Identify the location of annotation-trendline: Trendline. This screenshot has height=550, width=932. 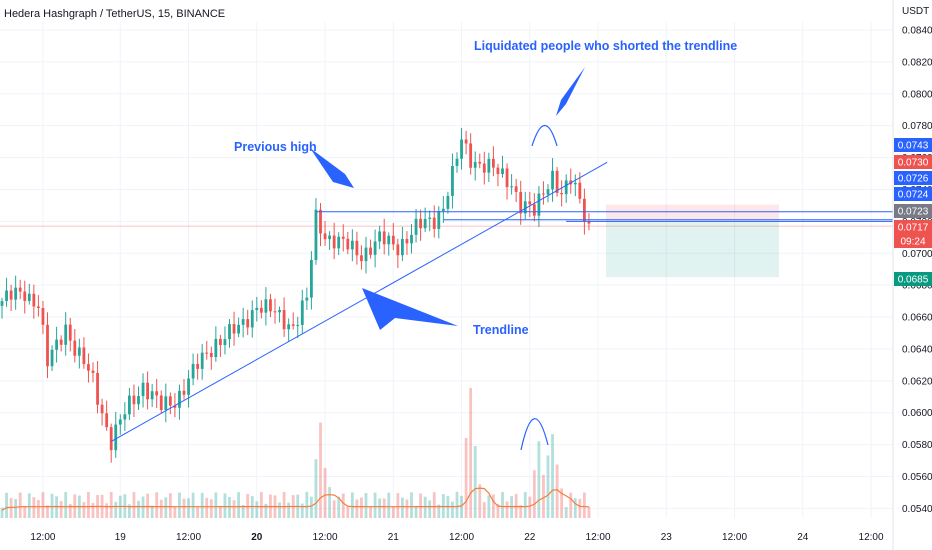
(501, 330).